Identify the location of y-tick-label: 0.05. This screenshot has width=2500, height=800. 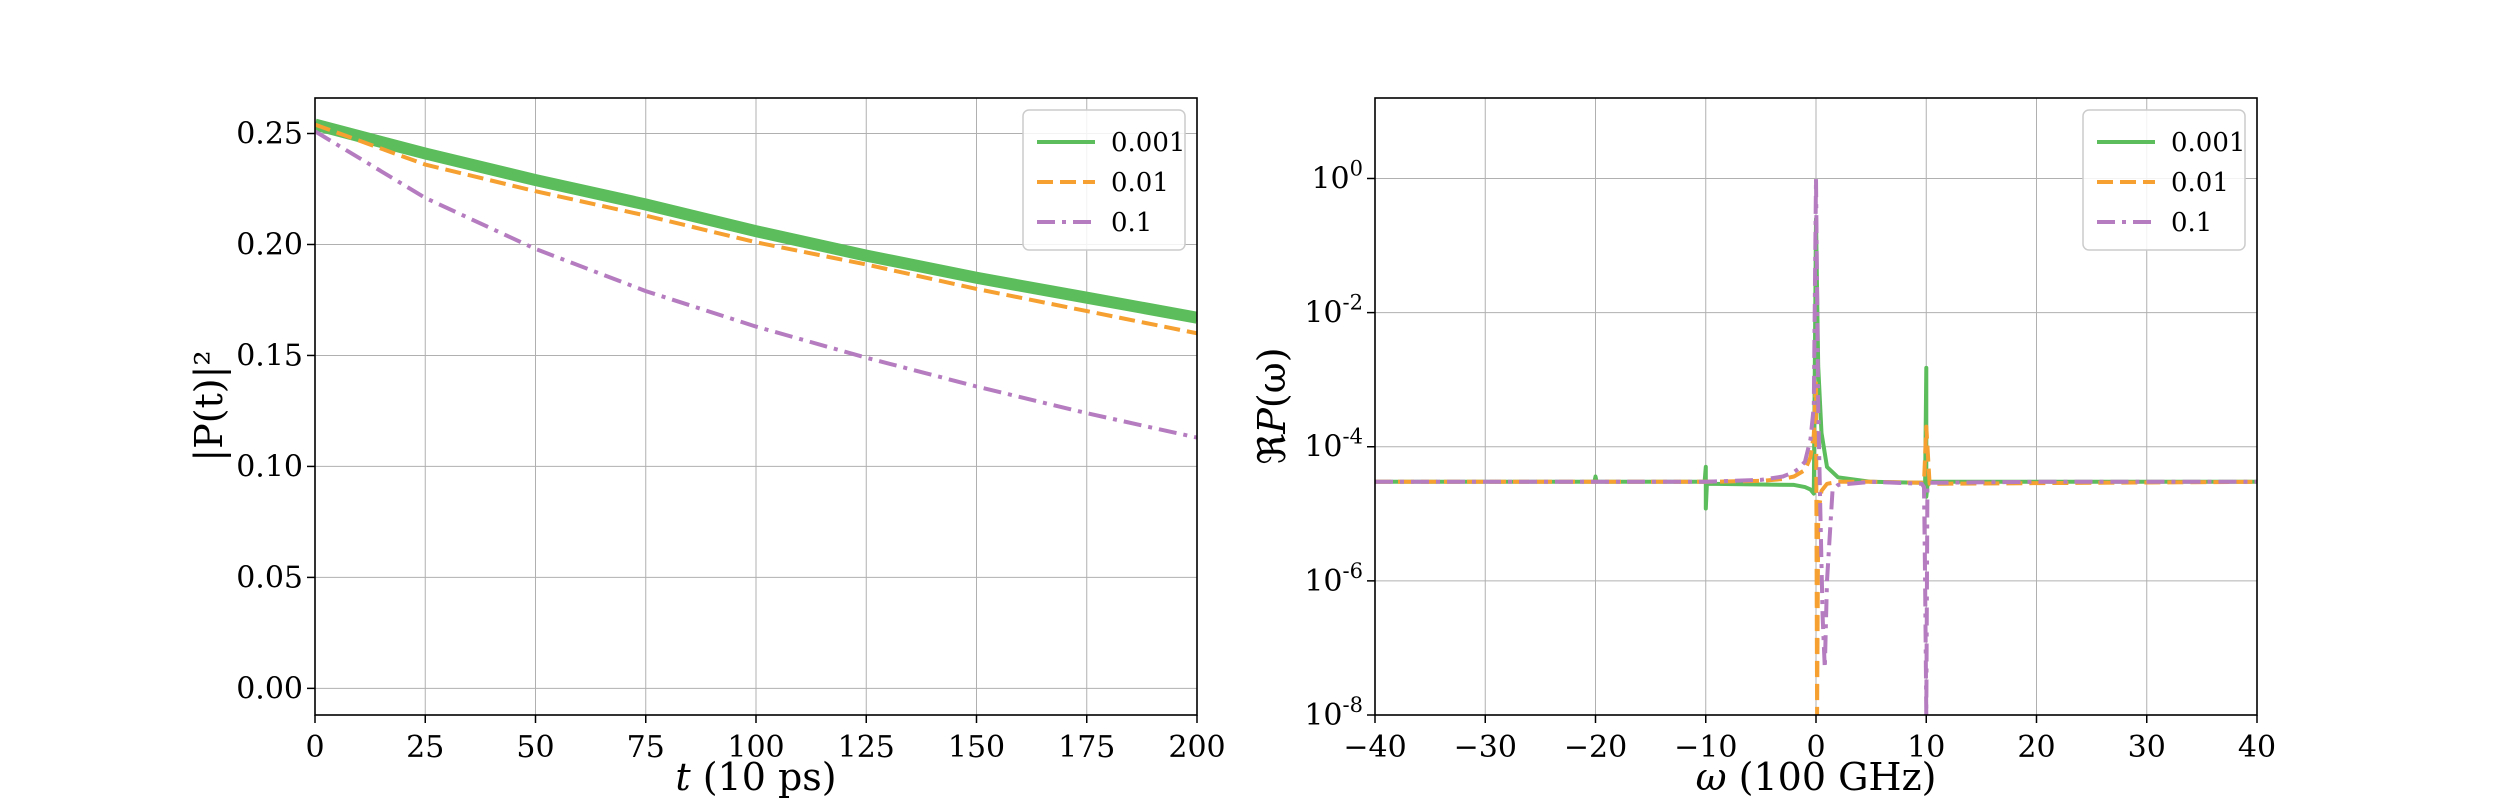
(269, 577).